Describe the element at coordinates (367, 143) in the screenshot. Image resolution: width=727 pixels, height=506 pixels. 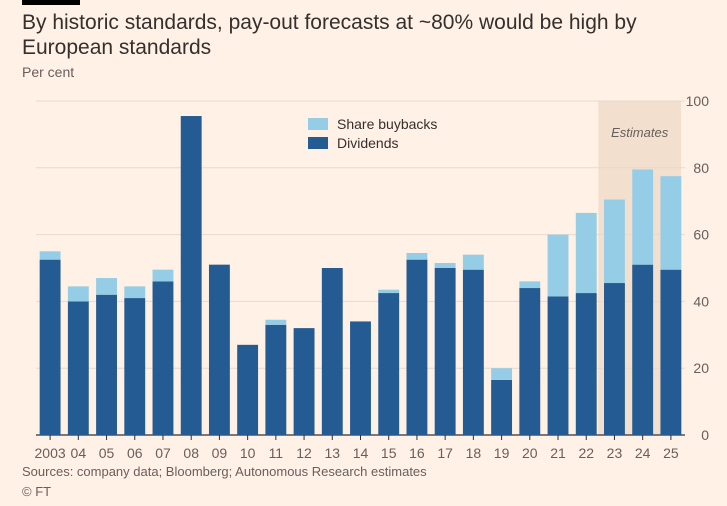
I see `legend-label: Dividends` at that location.